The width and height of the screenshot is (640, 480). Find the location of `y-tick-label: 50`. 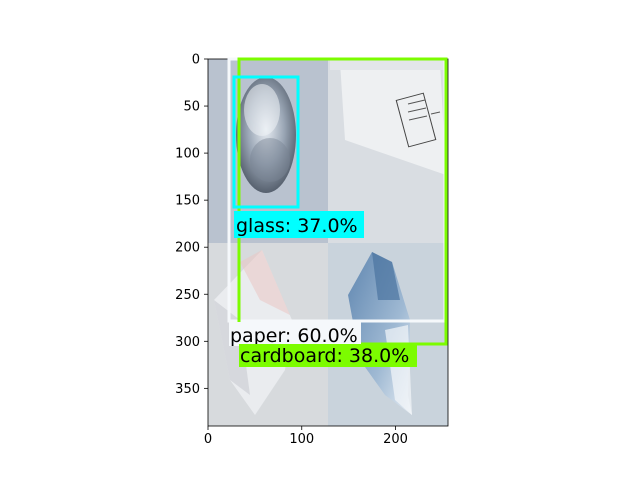

y-tick-label: 50 is located at coordinates (191, 107).